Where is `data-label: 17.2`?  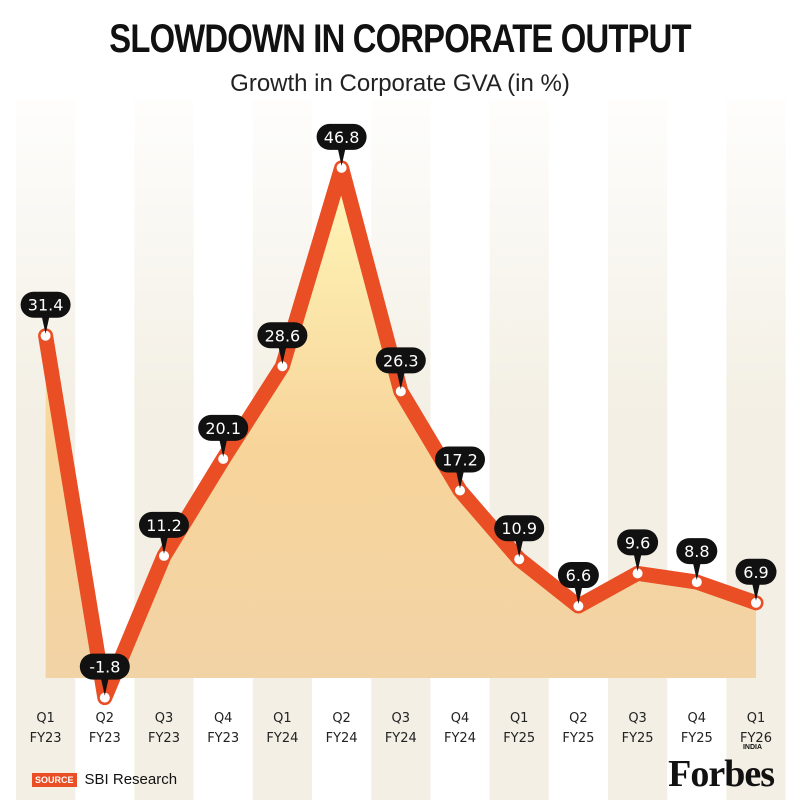
data-label: 17.2 is located at coordinates (460, 460).